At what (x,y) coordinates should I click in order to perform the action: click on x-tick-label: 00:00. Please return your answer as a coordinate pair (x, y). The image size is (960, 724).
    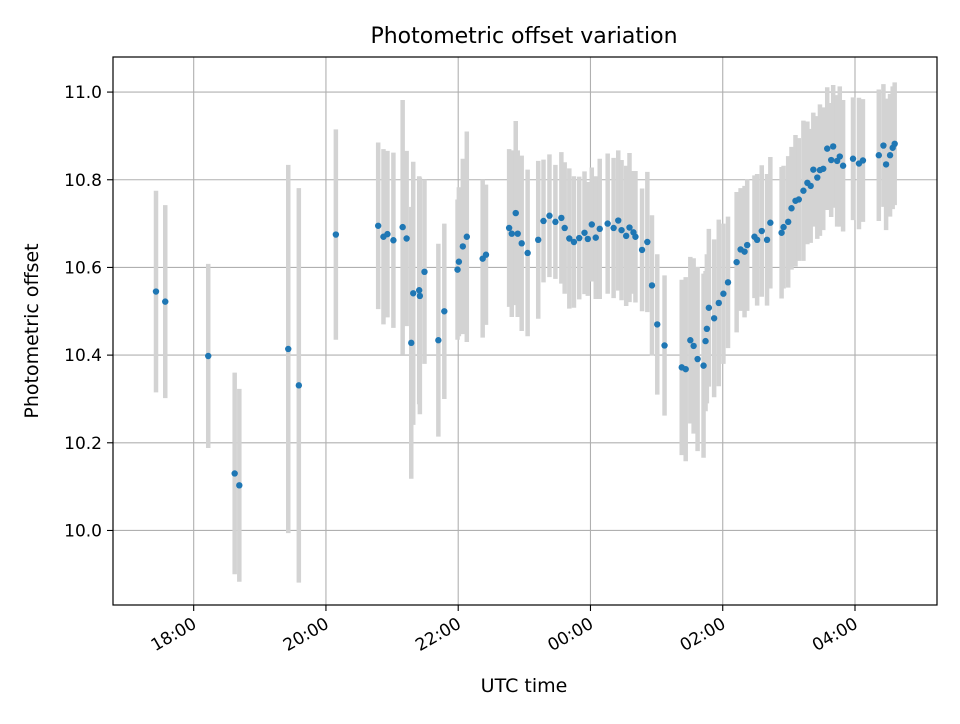
    Looking at the image, I should click on (571, 635).